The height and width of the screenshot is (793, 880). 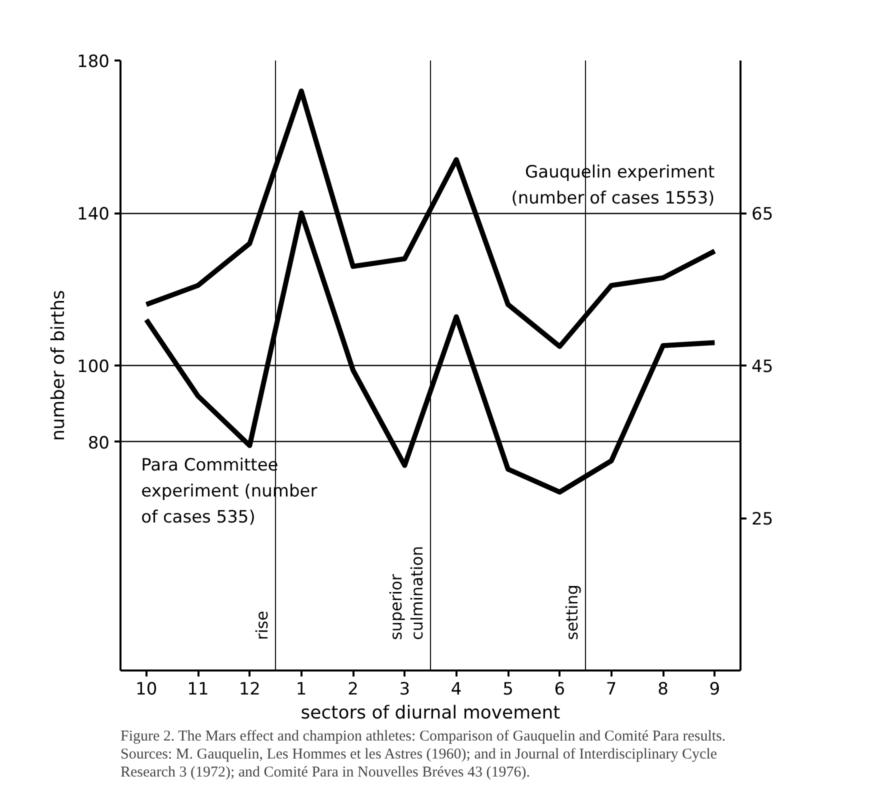 I want to click on x-tick-label: 1, so click(x=301, y=690).